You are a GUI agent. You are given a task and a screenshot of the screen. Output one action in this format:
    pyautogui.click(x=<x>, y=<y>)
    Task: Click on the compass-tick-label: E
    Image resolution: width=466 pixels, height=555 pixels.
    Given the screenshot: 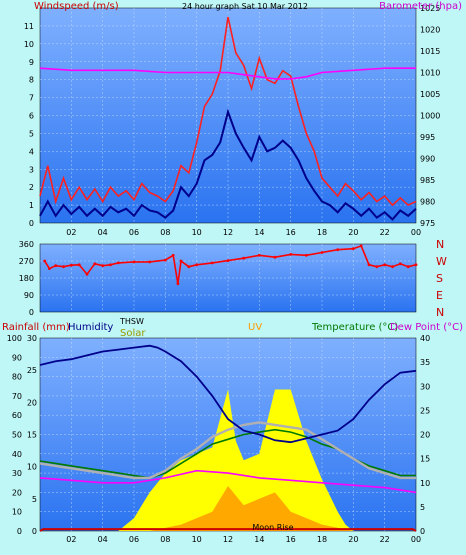 What is the action you would take?
    pyautogui.click(x=439, y=295)
    